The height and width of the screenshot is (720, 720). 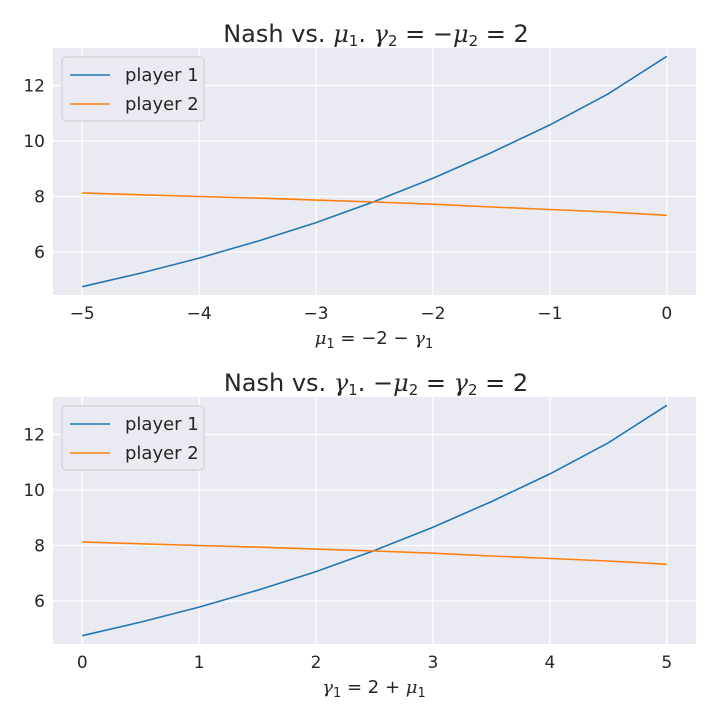 What do you see at coordinates (316, 663) in the screenshot?
I see `x-tick-label: 2` at bounding box center [316, 663].